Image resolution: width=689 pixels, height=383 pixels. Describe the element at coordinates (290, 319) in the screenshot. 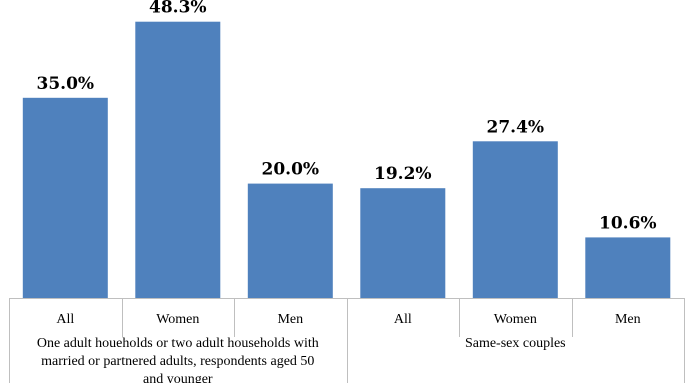

I see `category-label-2: Men` at that location.